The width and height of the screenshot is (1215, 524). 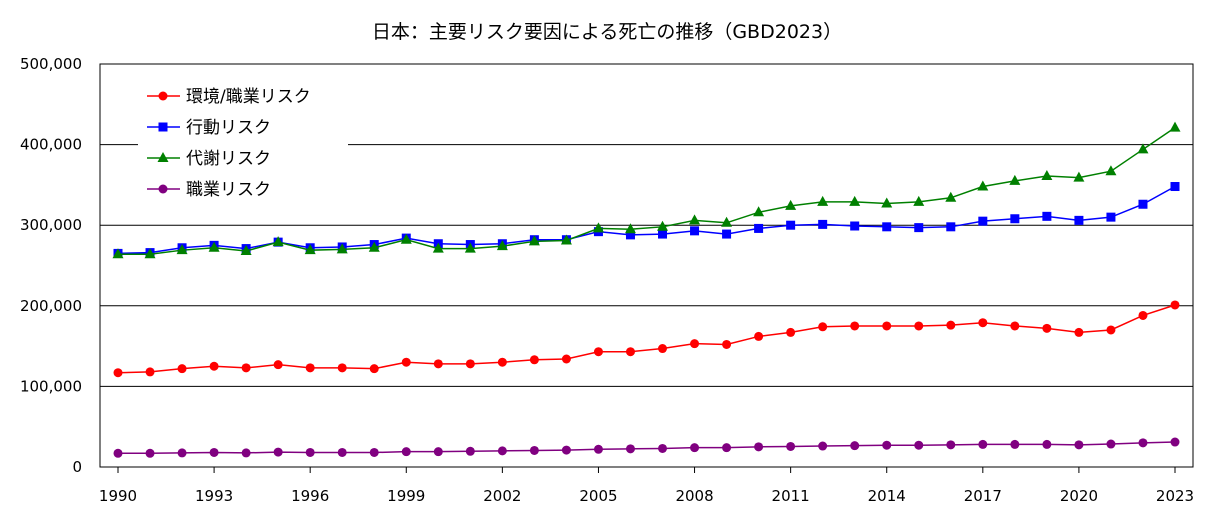 What do you see at coordinates (983, 496) in the screenshot?
I see `x-tick-label: 2017` at bounding box center [983, 496].